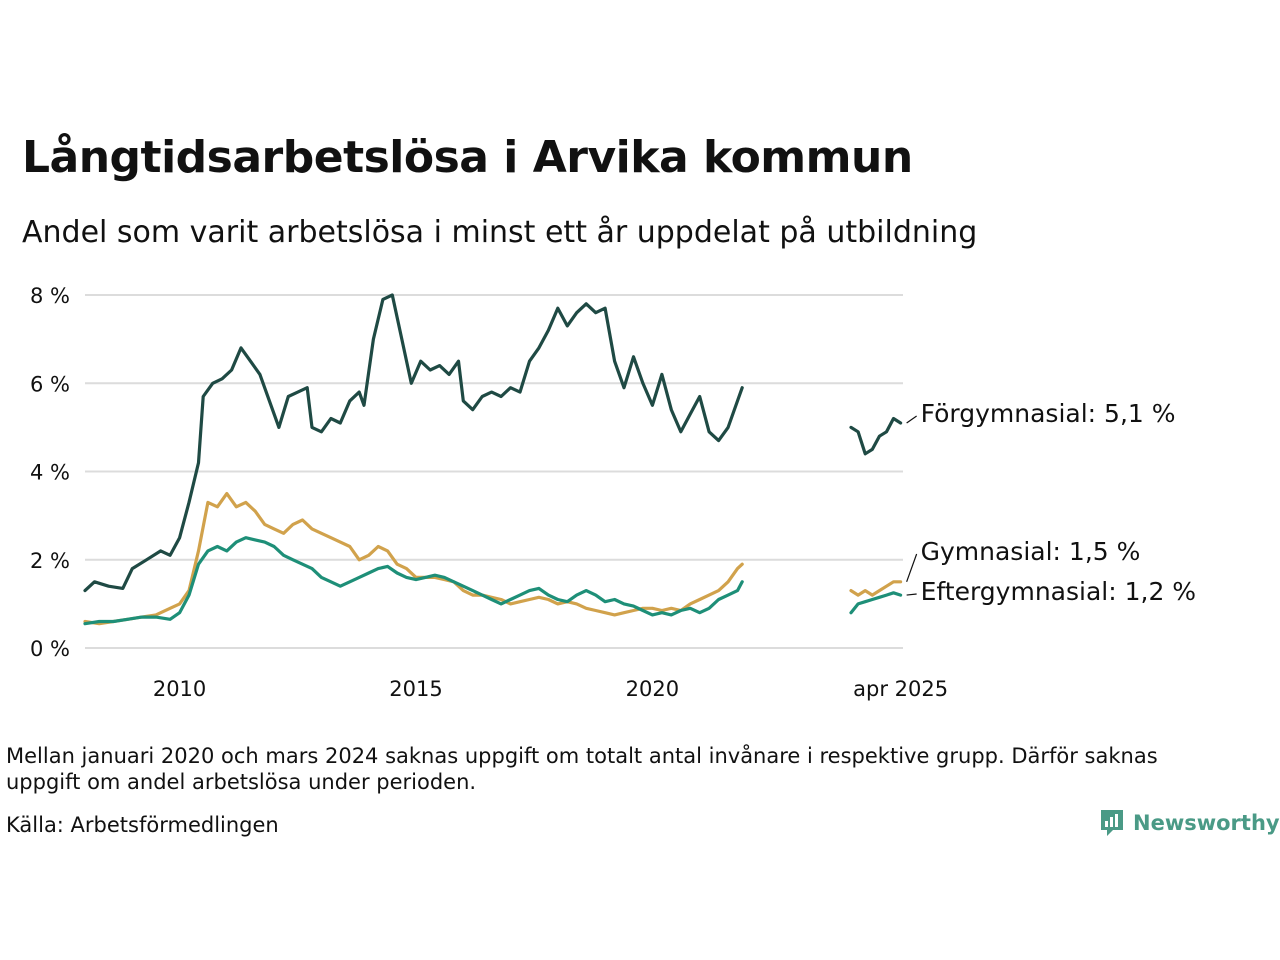 Image resolution: width=1280 pixels, height=960 pixels. Describe the element at coordinates (467, 157) in the screenshot. I see `chart-title: Långtidsarbetslösa i Arvika kommun` at that location.